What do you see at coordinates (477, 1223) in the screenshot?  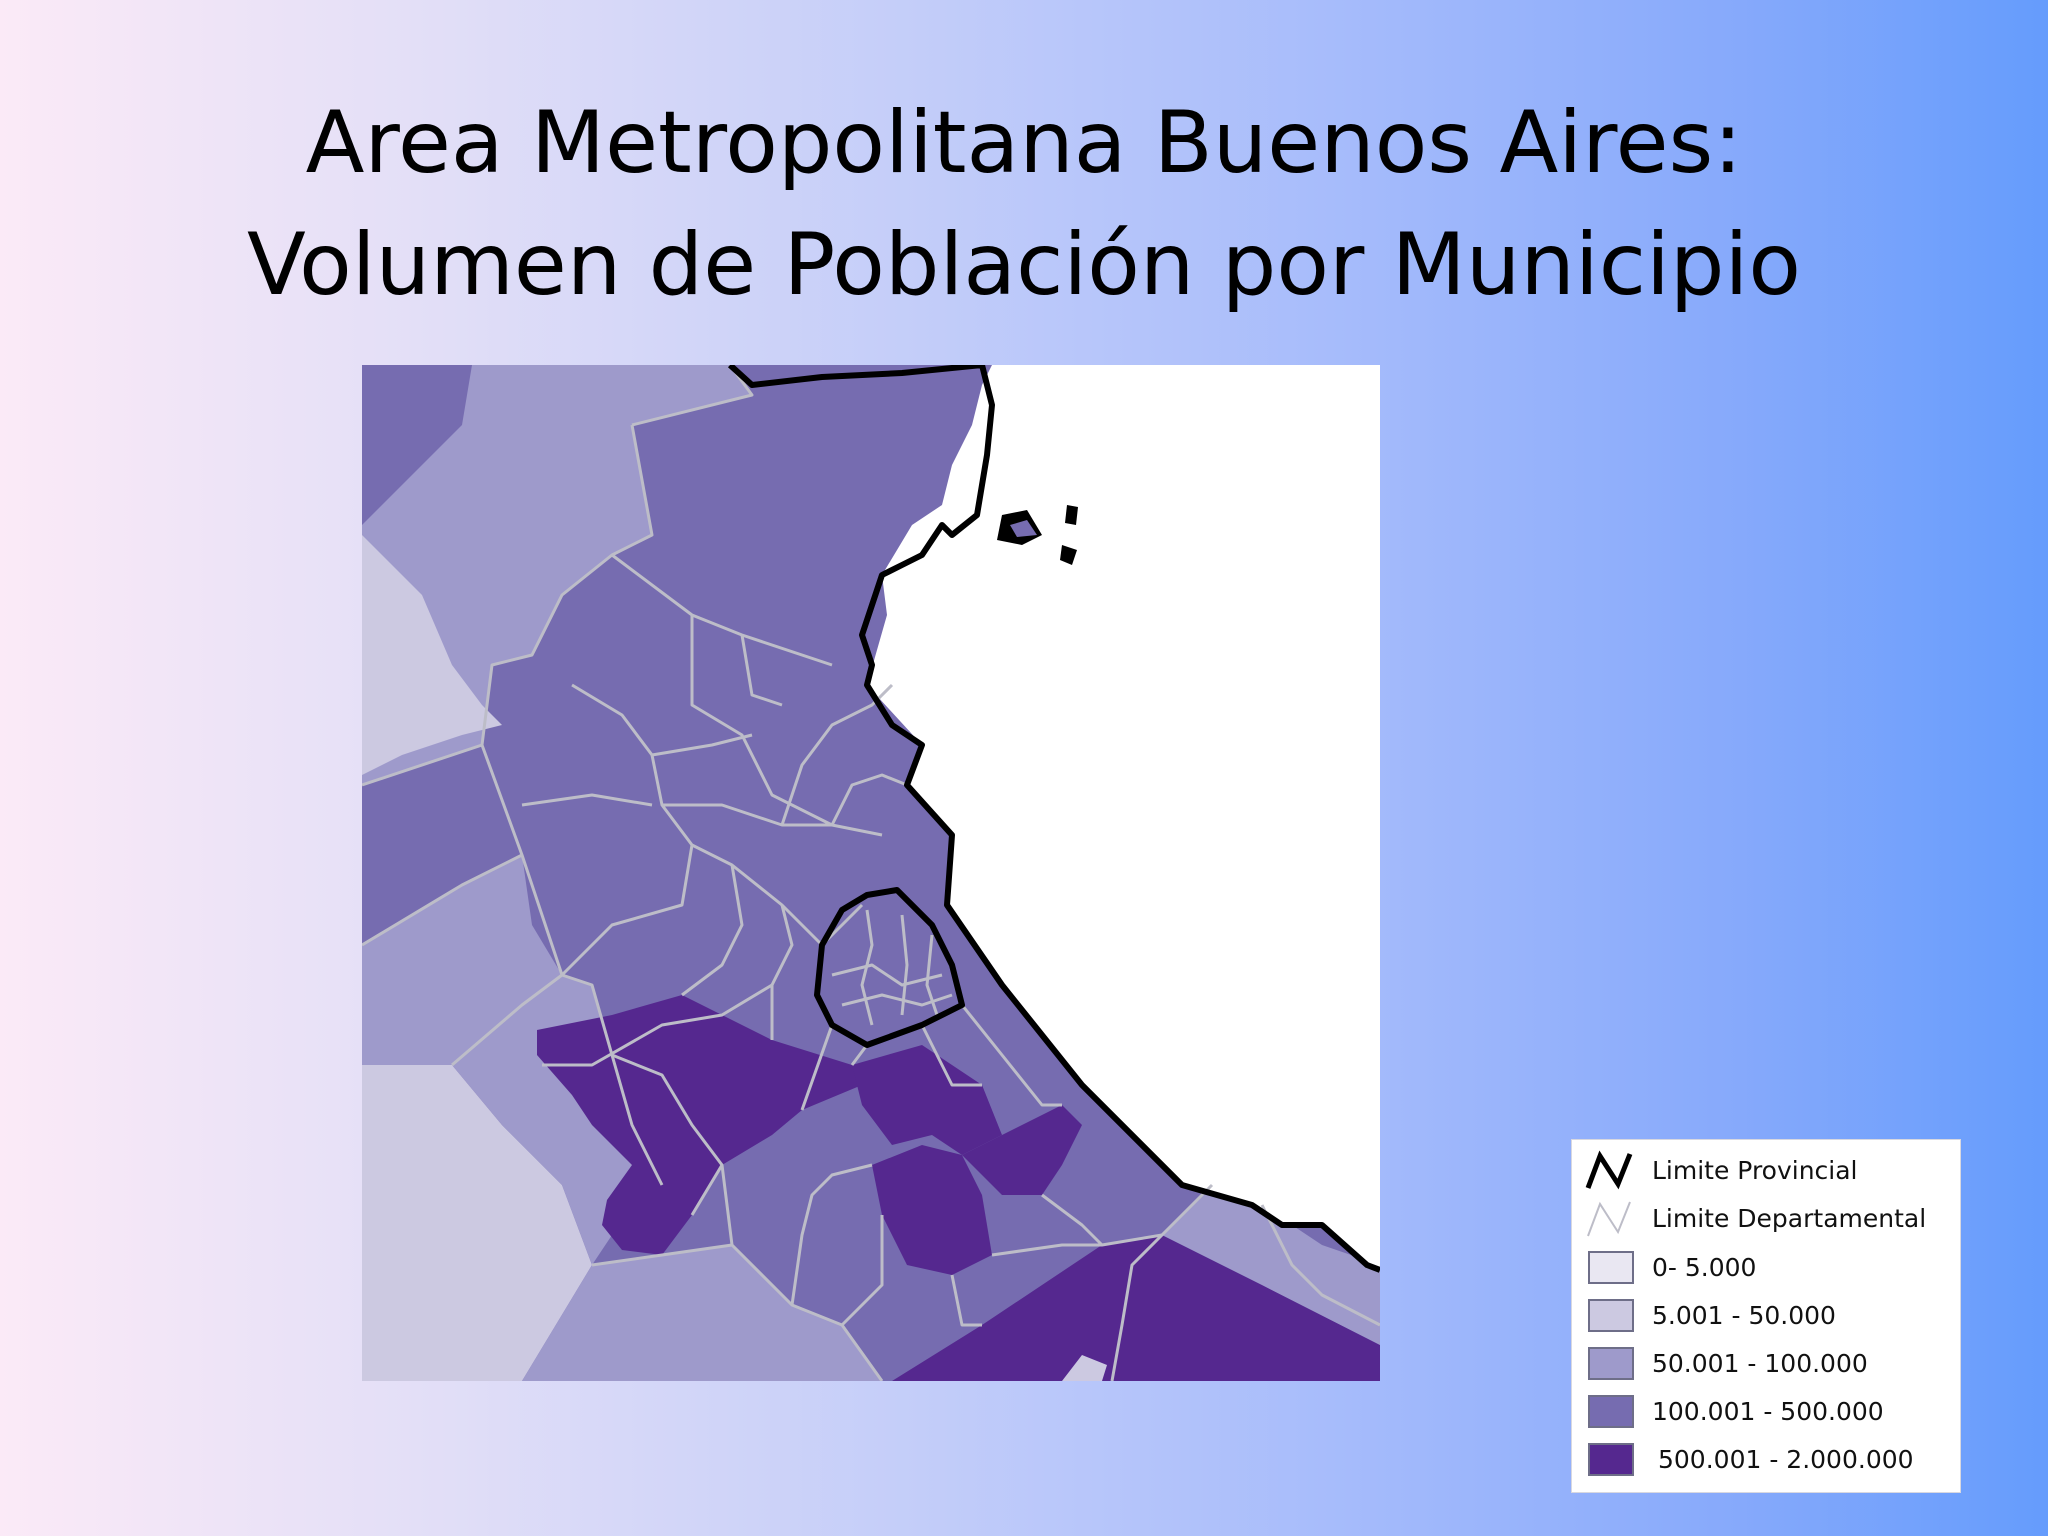 I see `municipio-southwest-pale` at bounding box center [477, 1223].